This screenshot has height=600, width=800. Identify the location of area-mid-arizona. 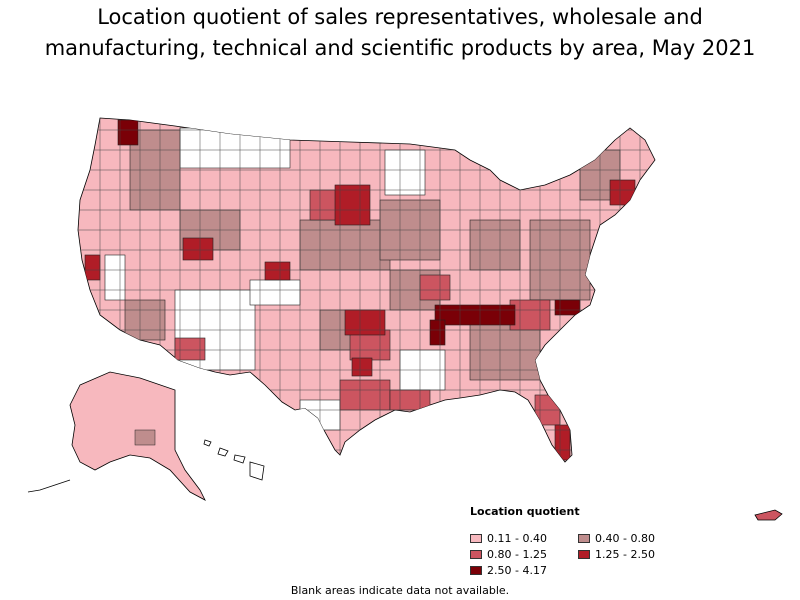
(145, 320).